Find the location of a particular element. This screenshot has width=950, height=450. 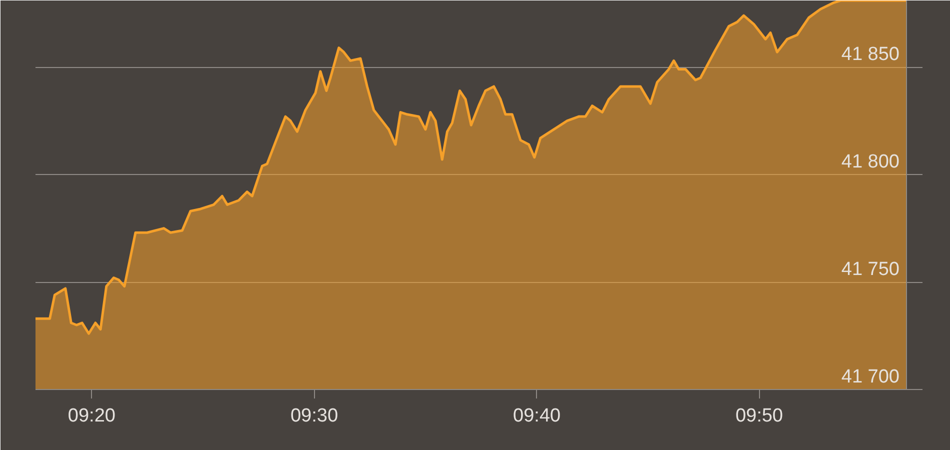

y-tick-label: 41 750 is located at coordinates (870, 269).